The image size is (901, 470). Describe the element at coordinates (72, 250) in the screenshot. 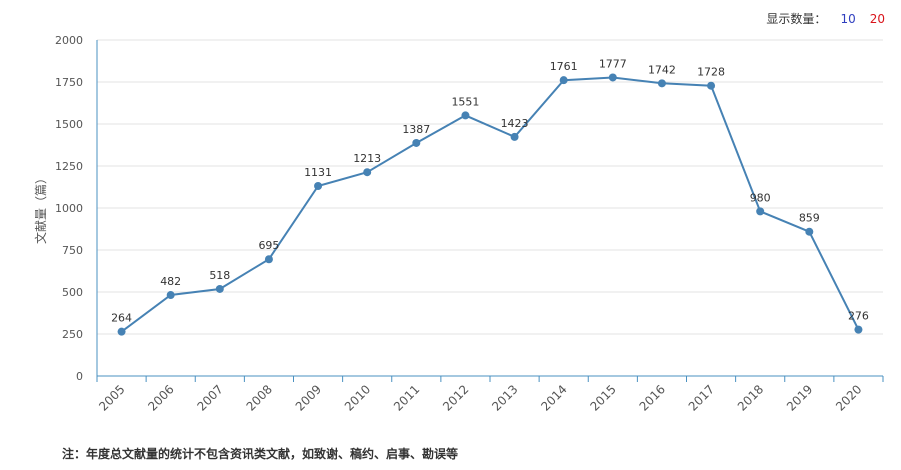

I see `y-tick-label: 750` at that location.